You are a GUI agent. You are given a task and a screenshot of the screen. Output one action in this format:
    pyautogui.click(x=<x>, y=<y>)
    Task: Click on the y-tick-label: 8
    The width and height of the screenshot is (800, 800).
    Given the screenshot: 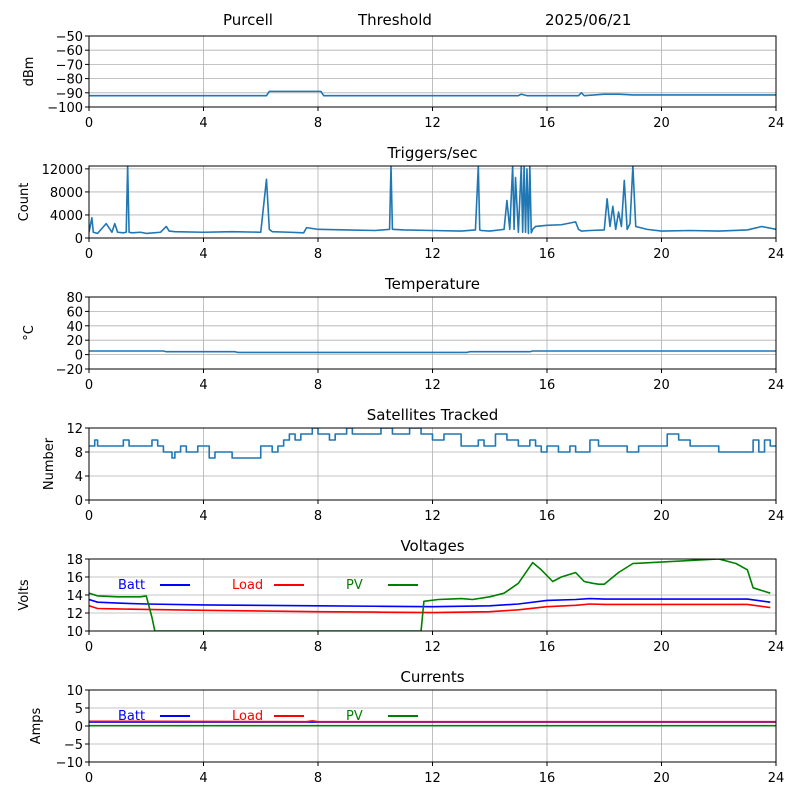 What is the action you would take?
    pyautogui.click(x=79, y=453)
    